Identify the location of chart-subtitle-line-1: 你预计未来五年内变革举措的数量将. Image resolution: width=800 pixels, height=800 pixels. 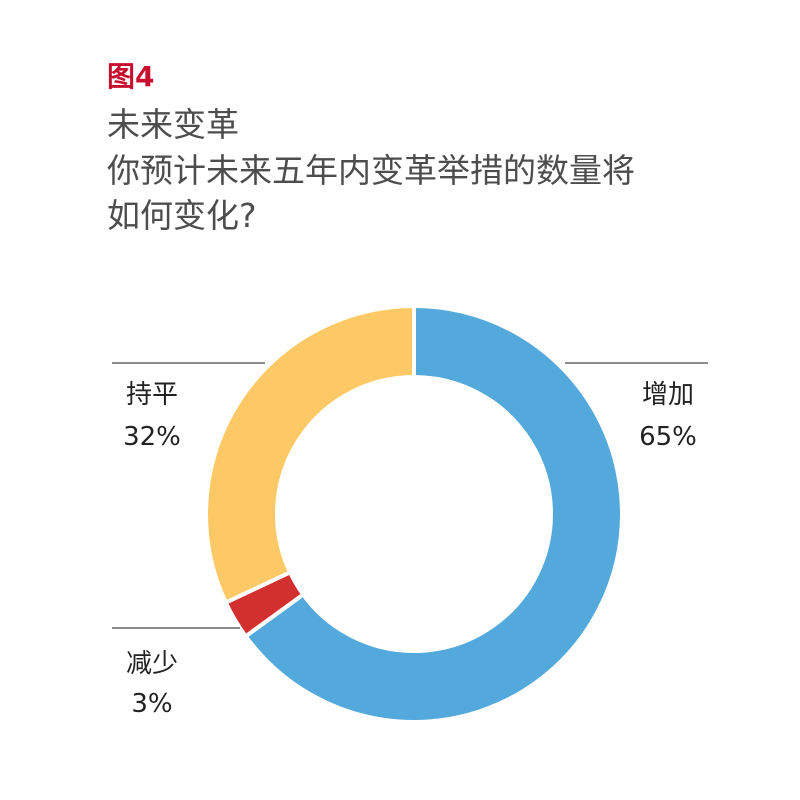
(371, 170).